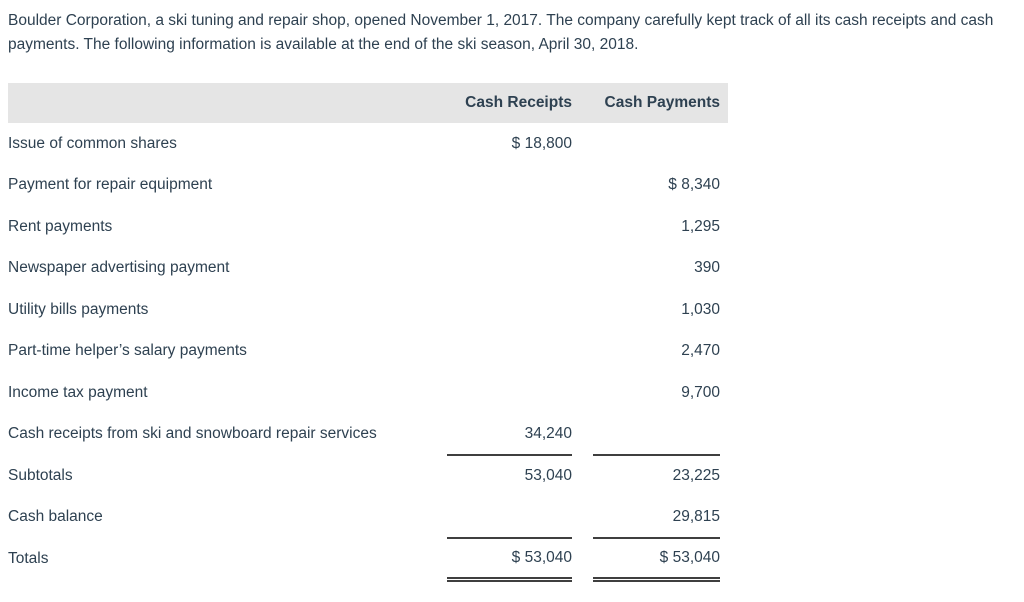  I want to click on cash-receipts-value: $ 18,800, so click(541, 143).